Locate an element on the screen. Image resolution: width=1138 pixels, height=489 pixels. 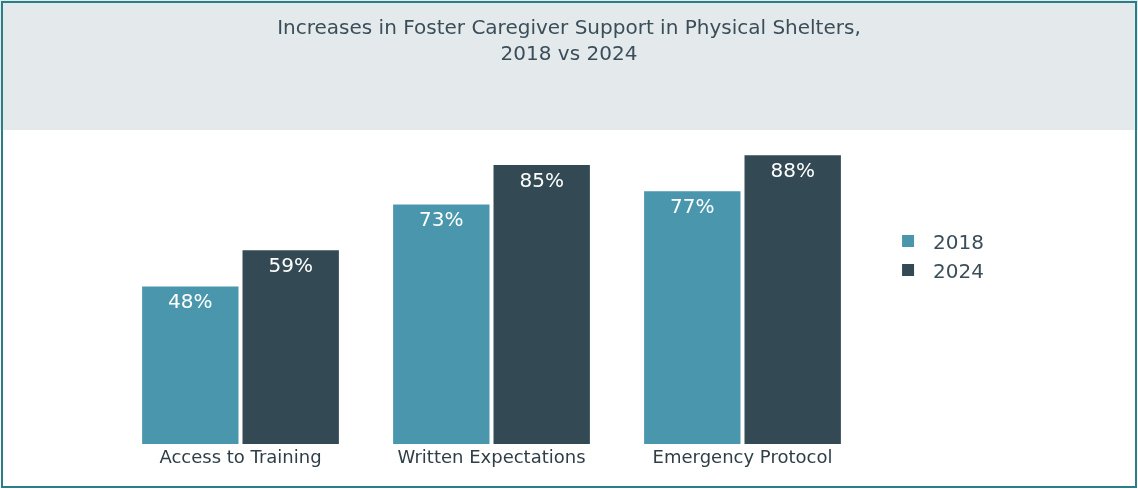
legend-label: 2024 is located at coordinates (958, 270).